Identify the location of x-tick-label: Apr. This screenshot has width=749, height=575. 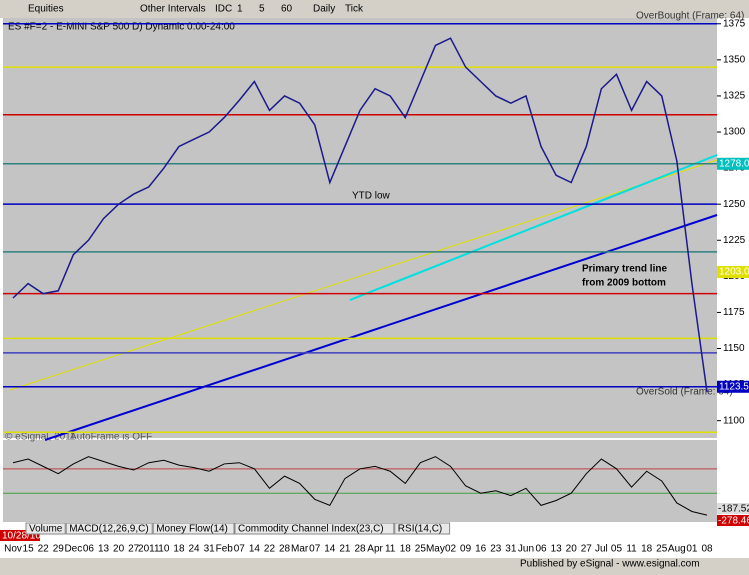
(375, 549).